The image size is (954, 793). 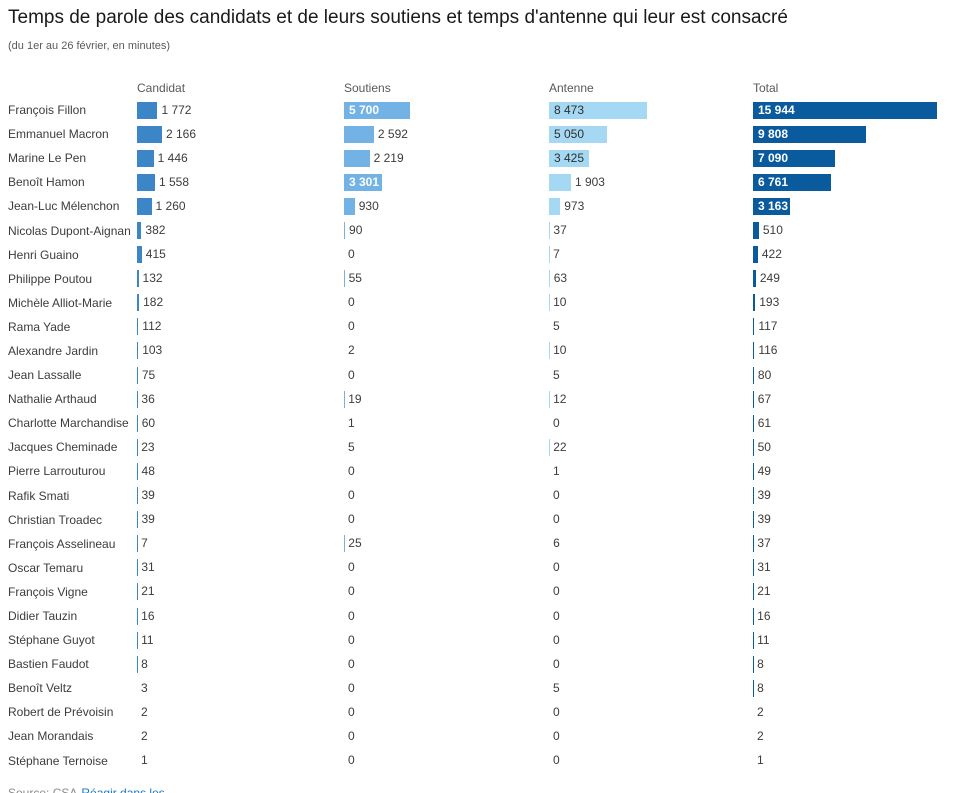 I want to click on bar-soutiens: 5 700, so click(x=377, y=110).